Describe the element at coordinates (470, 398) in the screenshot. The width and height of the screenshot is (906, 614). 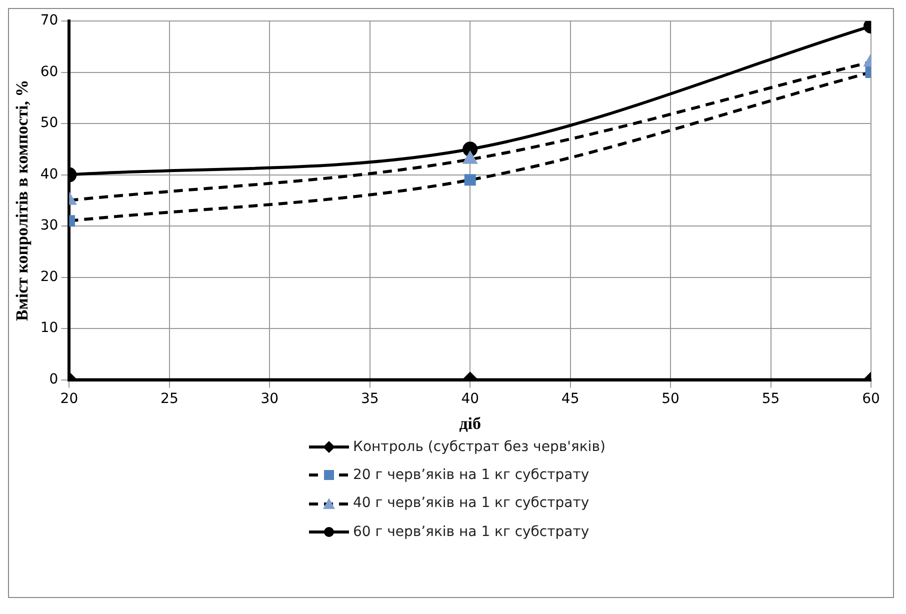
I see `x-tick-label: 40` at that location.